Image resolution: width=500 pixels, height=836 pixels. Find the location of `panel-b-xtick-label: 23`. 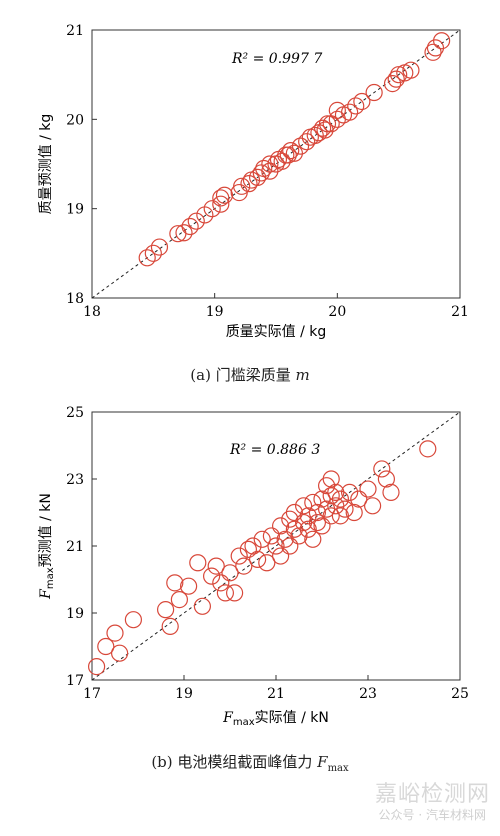

panel-b-xtick-label: 23 is located at coordinates (368, 694).